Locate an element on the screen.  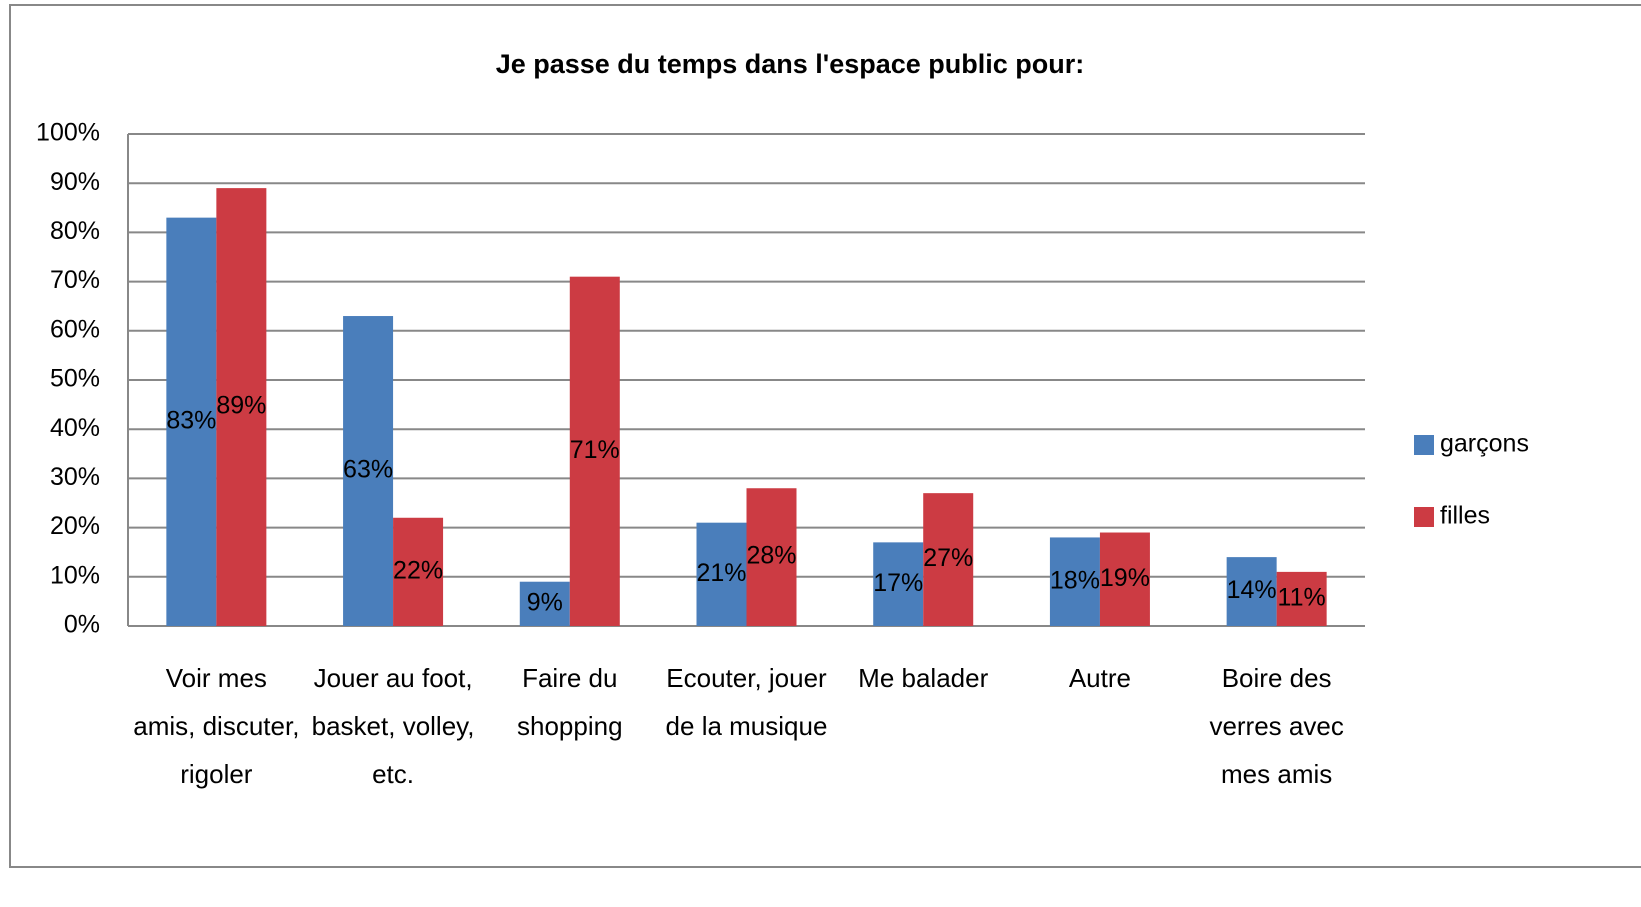
data-label: 18% is located at coordinates (1075, 580).